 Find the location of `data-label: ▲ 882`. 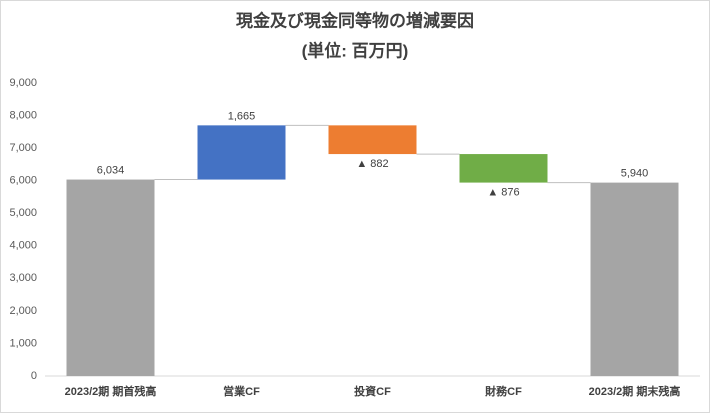

data-label: ▲ 882 is located at coordinates (372, 164).